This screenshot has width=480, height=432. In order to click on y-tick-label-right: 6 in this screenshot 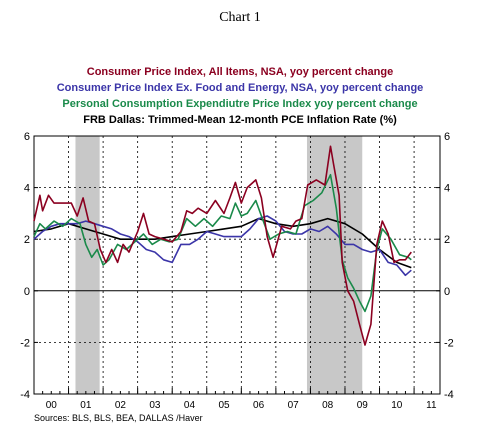, I will do `click(447, 137)`.